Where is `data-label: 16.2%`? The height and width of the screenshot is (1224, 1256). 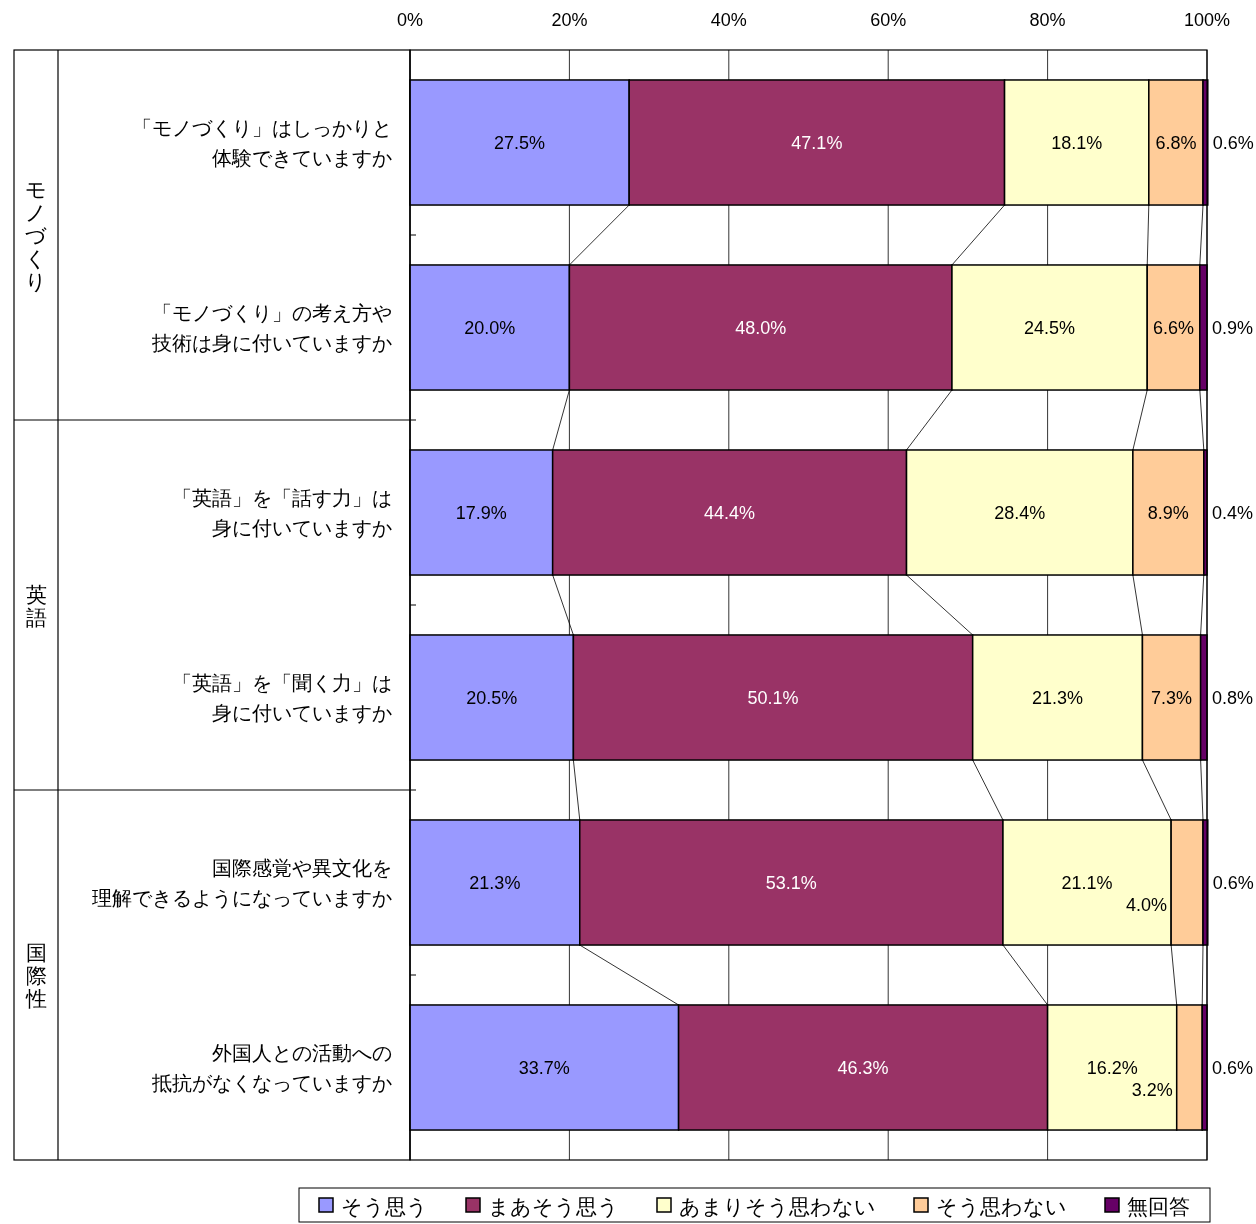
data-label: 16.2% is located at coordinates (1112, 1067).